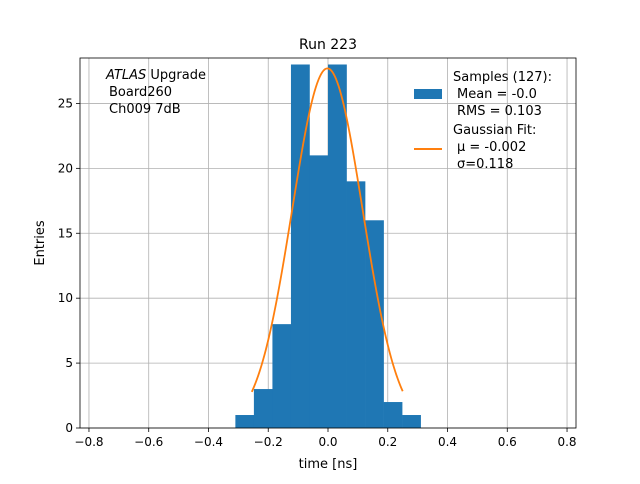 This screenshot has height=484, width=640. Describe the element at coordinates (447, 442) in the screenshot. I see `x-tick-label: 0.4` at that location.